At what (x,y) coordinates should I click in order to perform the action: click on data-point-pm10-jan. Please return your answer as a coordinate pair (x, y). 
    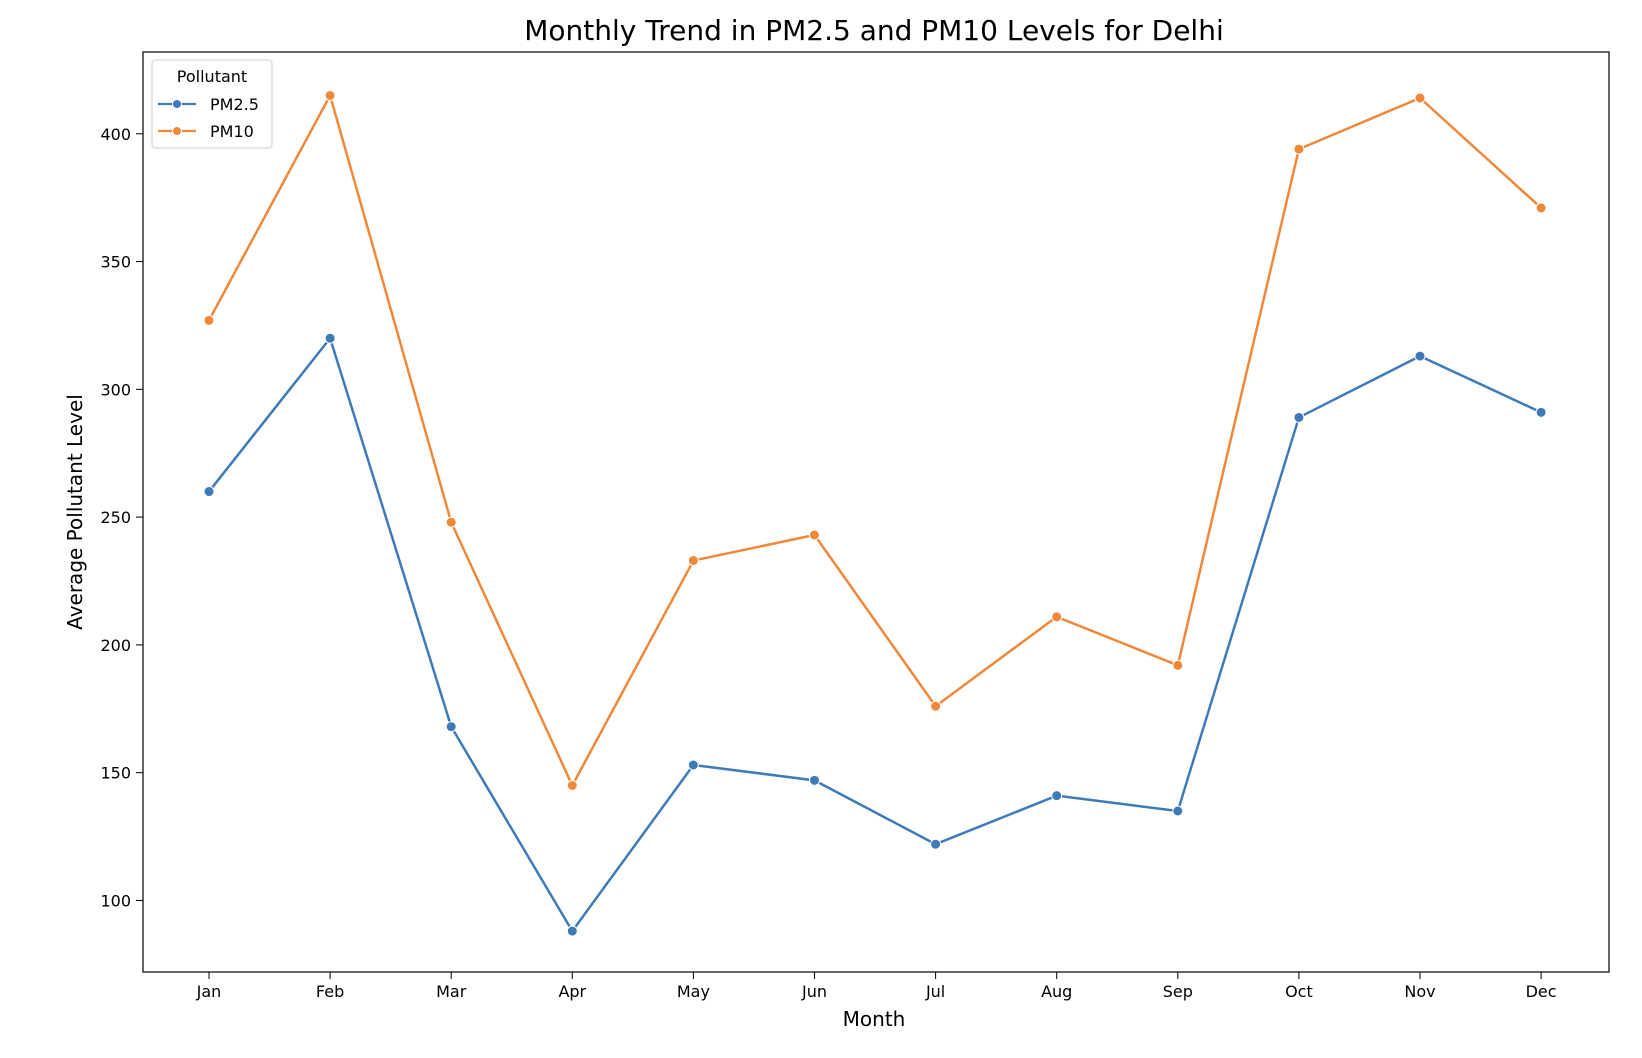
    Looking at the image, I should click on (209, 320).